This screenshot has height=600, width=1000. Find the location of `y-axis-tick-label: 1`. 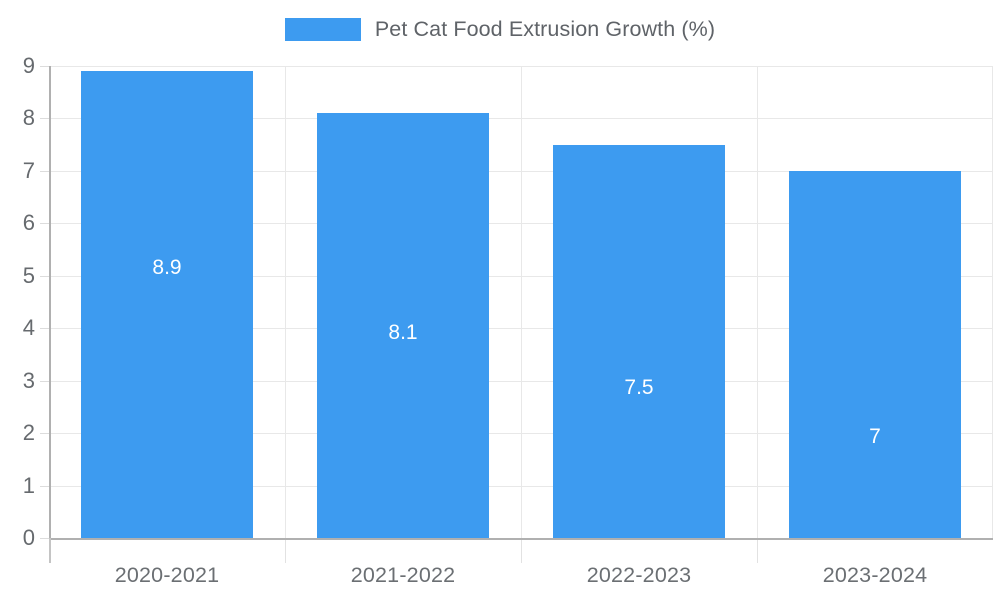

y-axis-tick-label: 1 is located at coordinates (28, 485).